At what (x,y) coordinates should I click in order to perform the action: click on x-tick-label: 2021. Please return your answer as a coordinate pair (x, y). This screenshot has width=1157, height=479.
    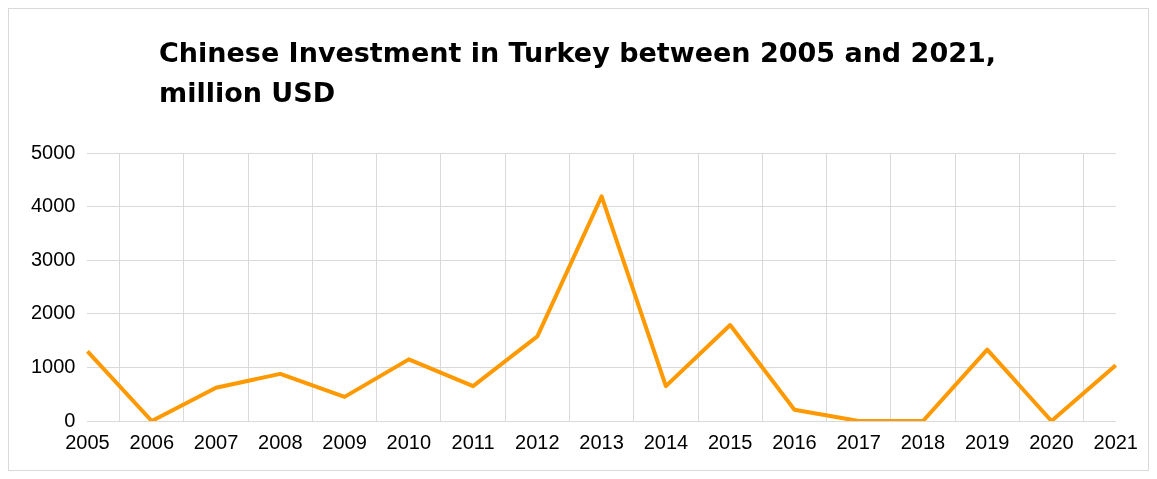
    Looking at the image, I should click on (1115, 441).